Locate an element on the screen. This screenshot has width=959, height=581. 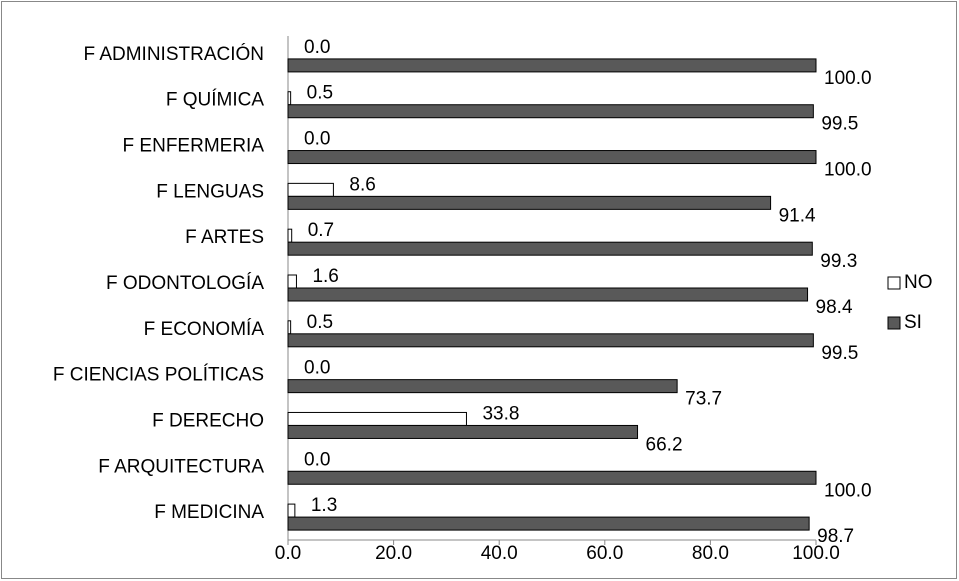
x-tick-label: 80.0 is located at coordinates (710, 553).